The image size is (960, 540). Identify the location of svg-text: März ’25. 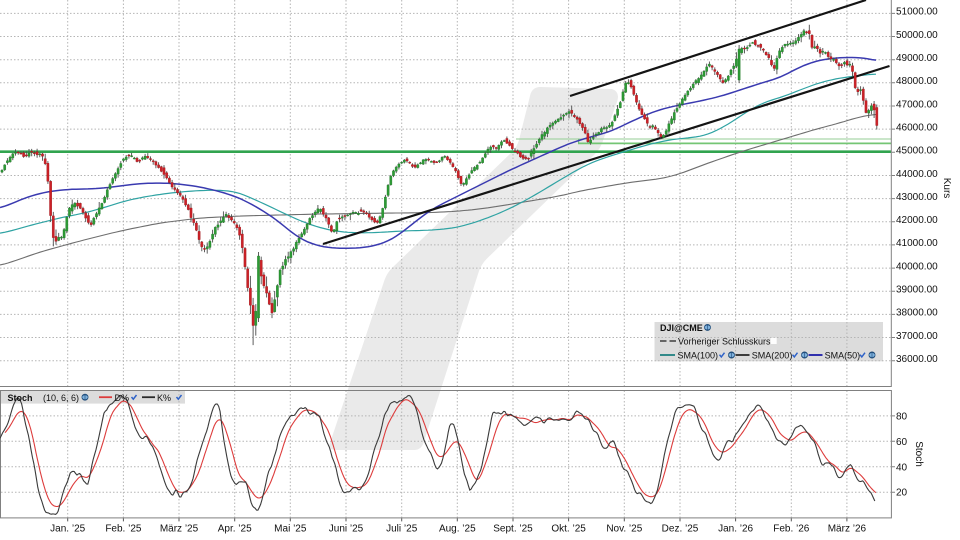
(179, 529).